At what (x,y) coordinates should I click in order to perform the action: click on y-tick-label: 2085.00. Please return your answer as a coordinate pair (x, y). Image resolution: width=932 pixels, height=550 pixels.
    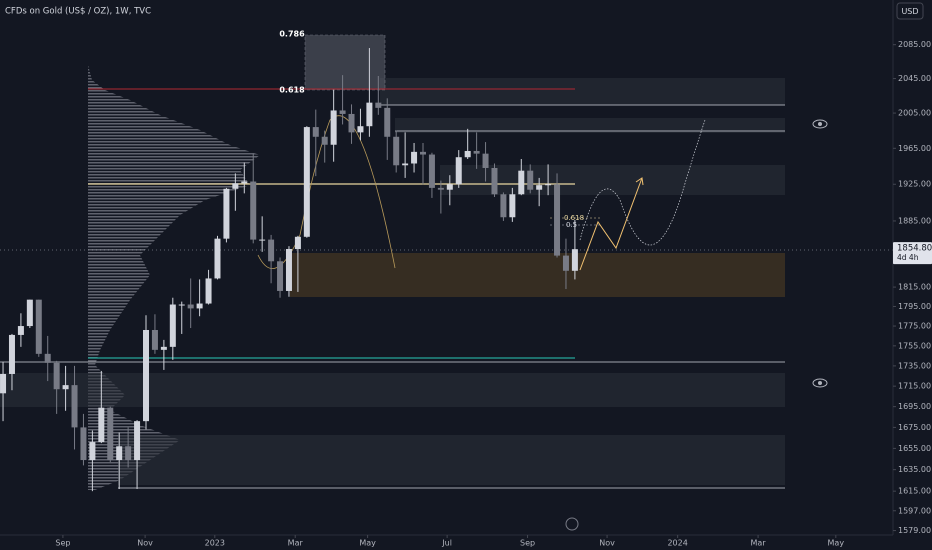
    Looking at the image, I should click on (914, 44).